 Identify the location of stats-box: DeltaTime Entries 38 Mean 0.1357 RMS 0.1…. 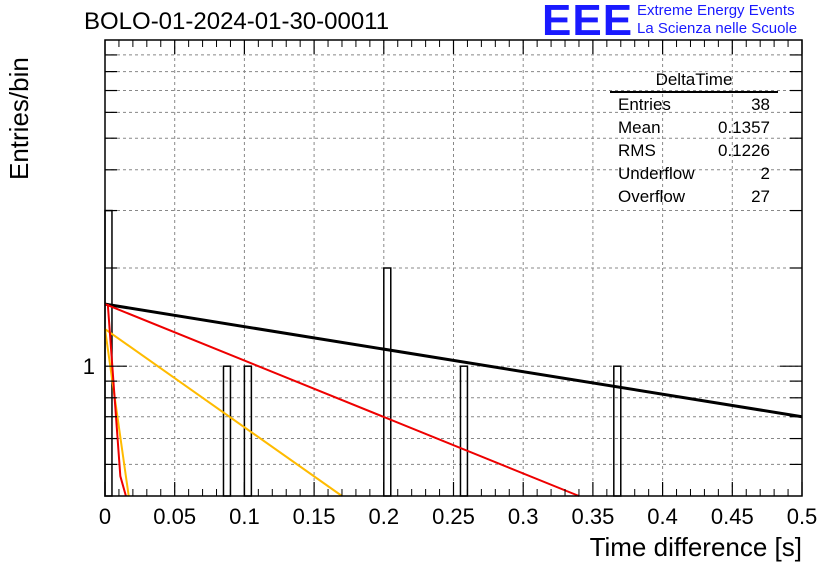
(694, 139).